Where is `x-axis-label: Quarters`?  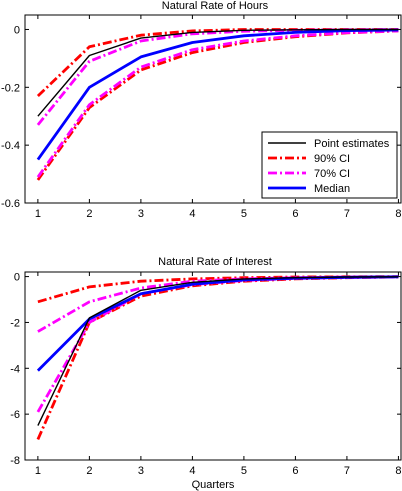 x-axis-label: Quarters is located at coordinates (213, 485).